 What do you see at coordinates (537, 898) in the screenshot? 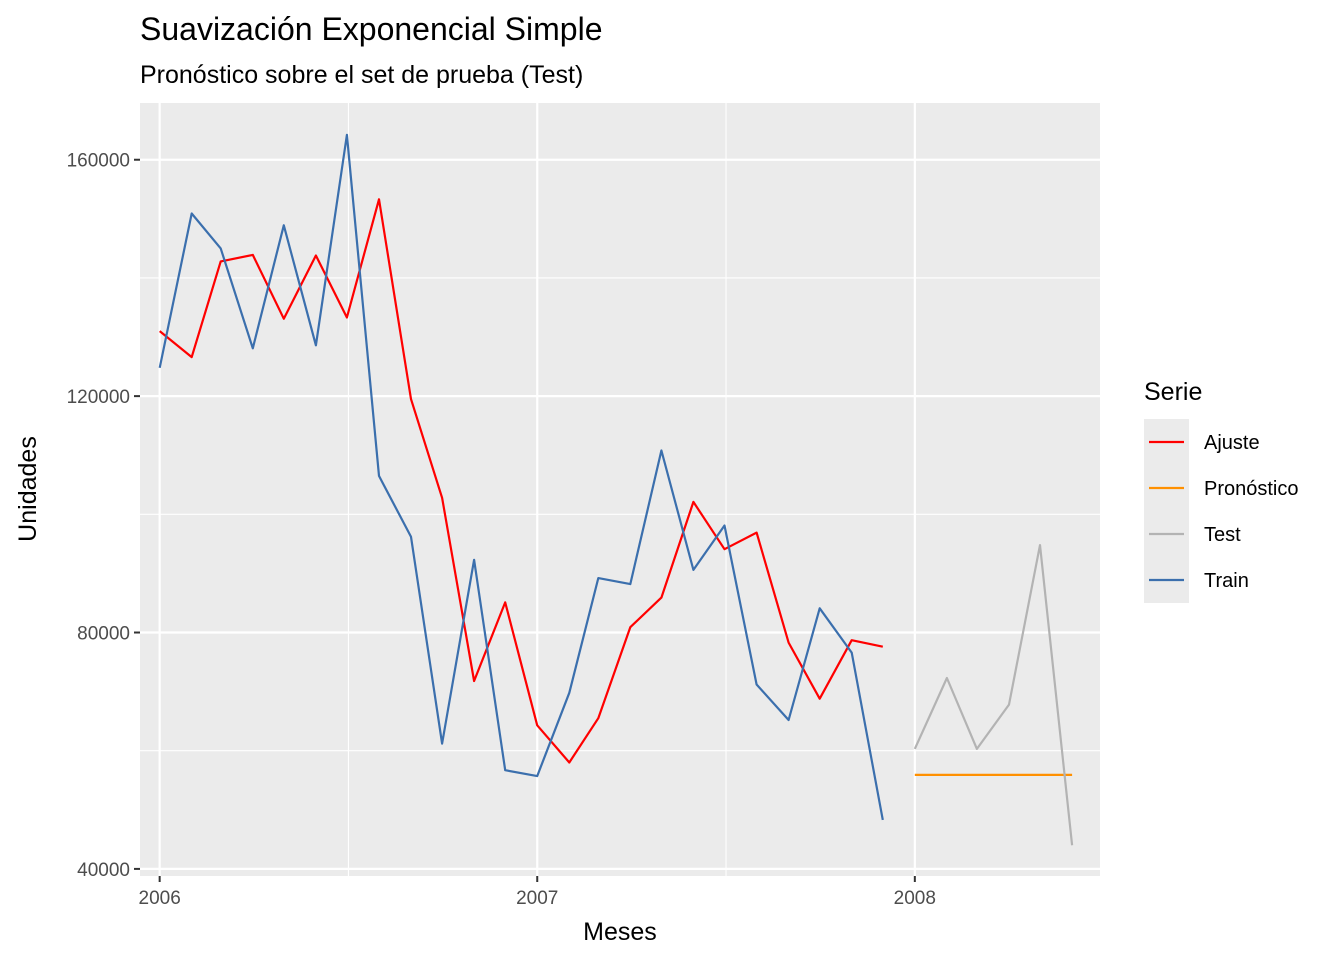
I see `x-tick-label: 2007` at bounding box center [537, 898].